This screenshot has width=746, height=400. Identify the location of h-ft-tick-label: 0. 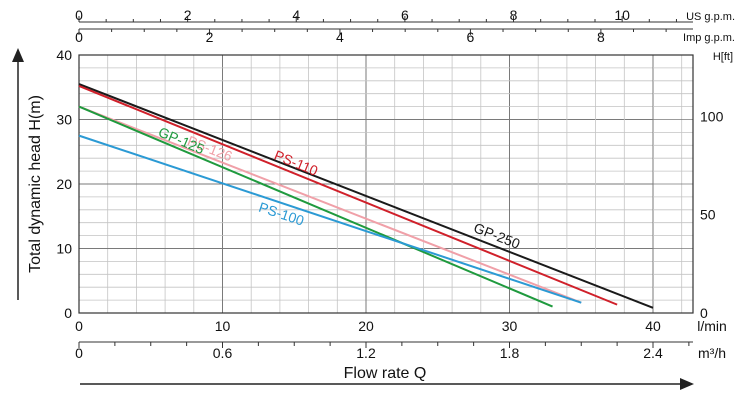
(704, 313).